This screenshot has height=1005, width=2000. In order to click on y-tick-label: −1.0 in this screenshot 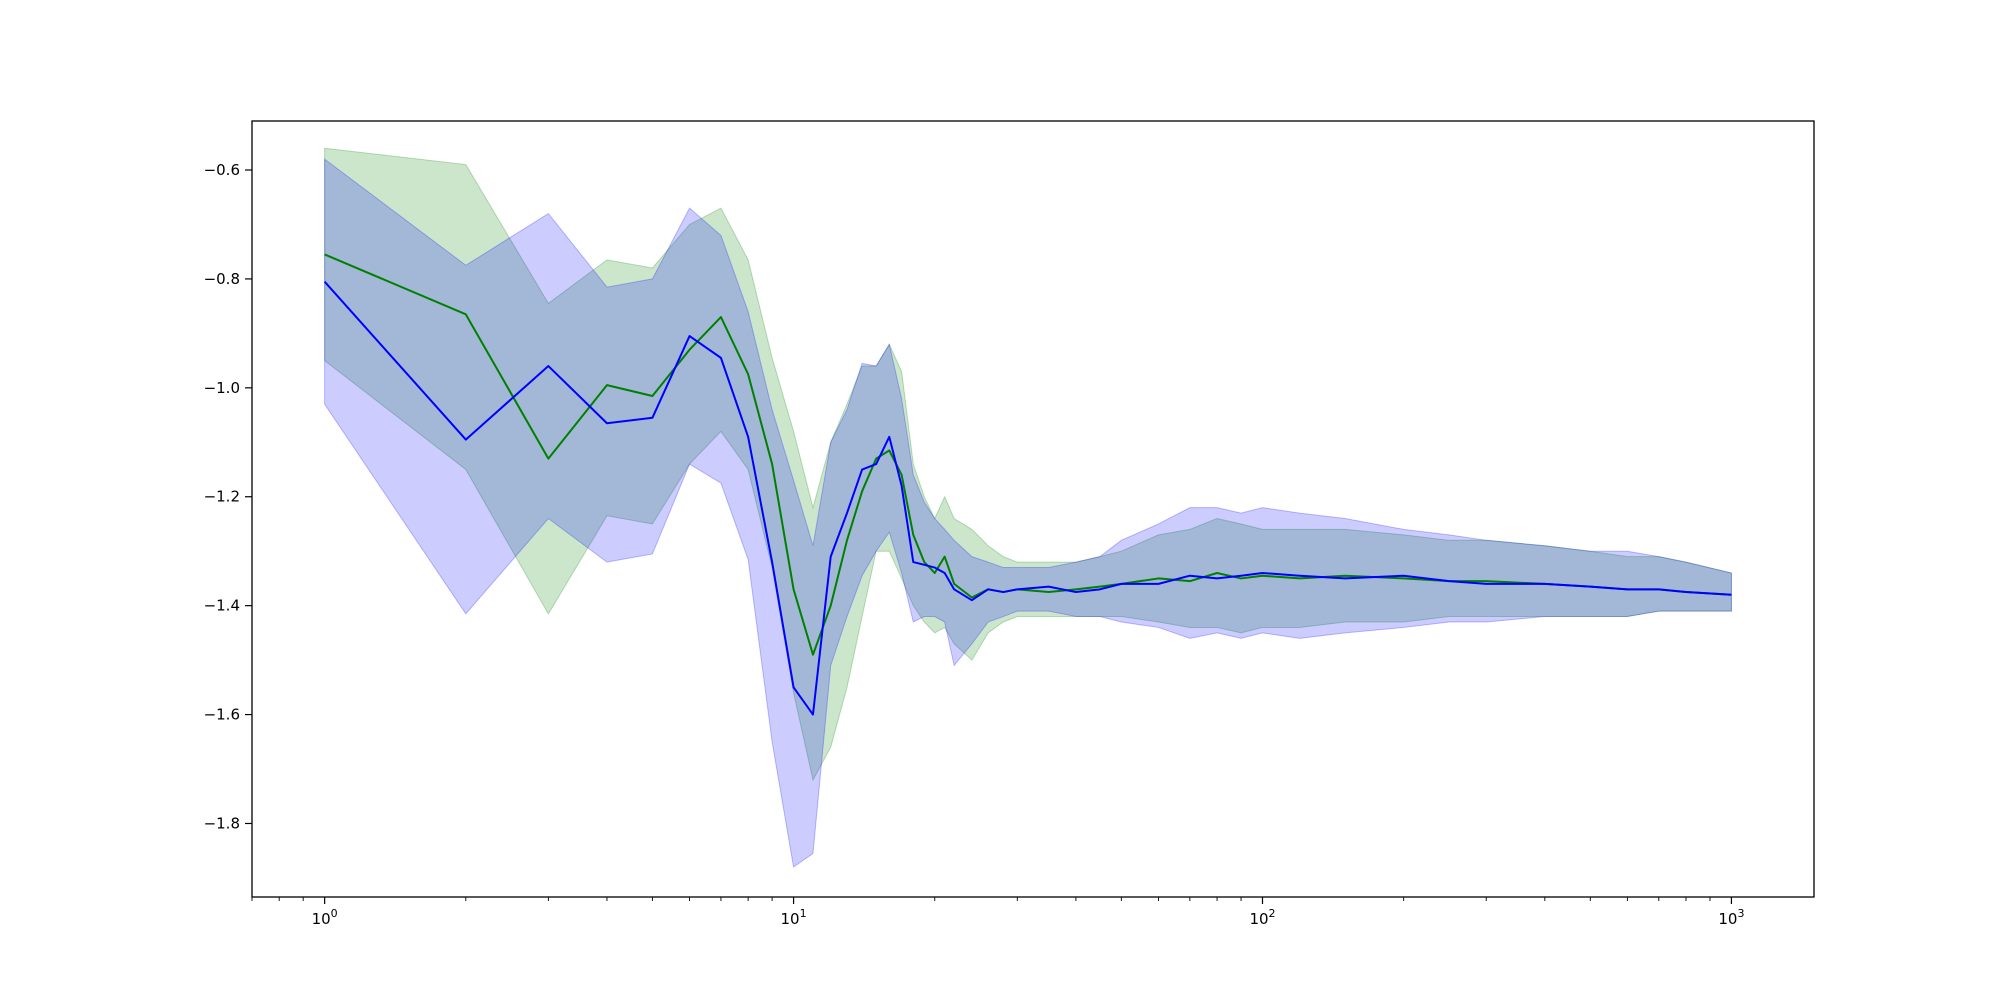, I will do `click(222, 388)`.